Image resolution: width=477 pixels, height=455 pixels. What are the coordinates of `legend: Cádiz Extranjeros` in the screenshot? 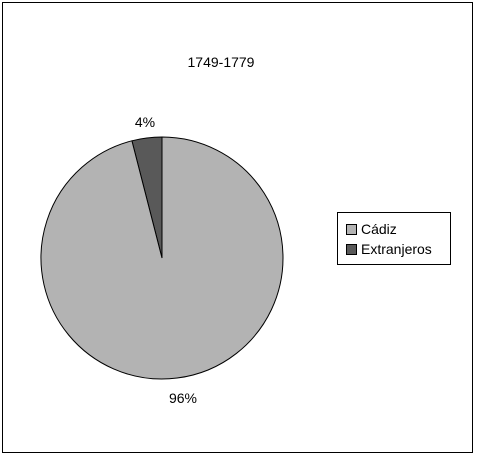 It's located at (394, 238).